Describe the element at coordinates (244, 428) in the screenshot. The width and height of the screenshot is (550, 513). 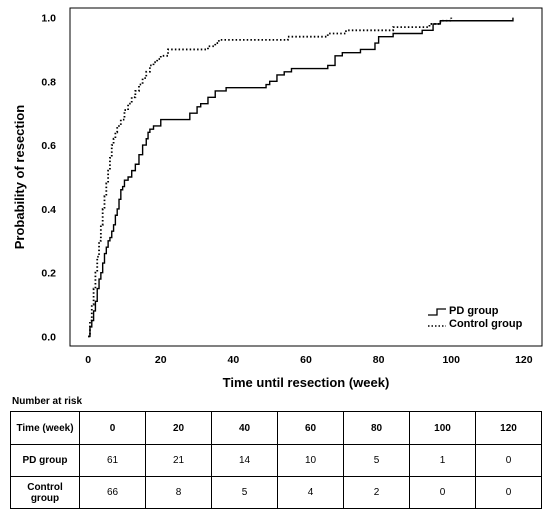
I see `risk-time-cell: 40` at that location.